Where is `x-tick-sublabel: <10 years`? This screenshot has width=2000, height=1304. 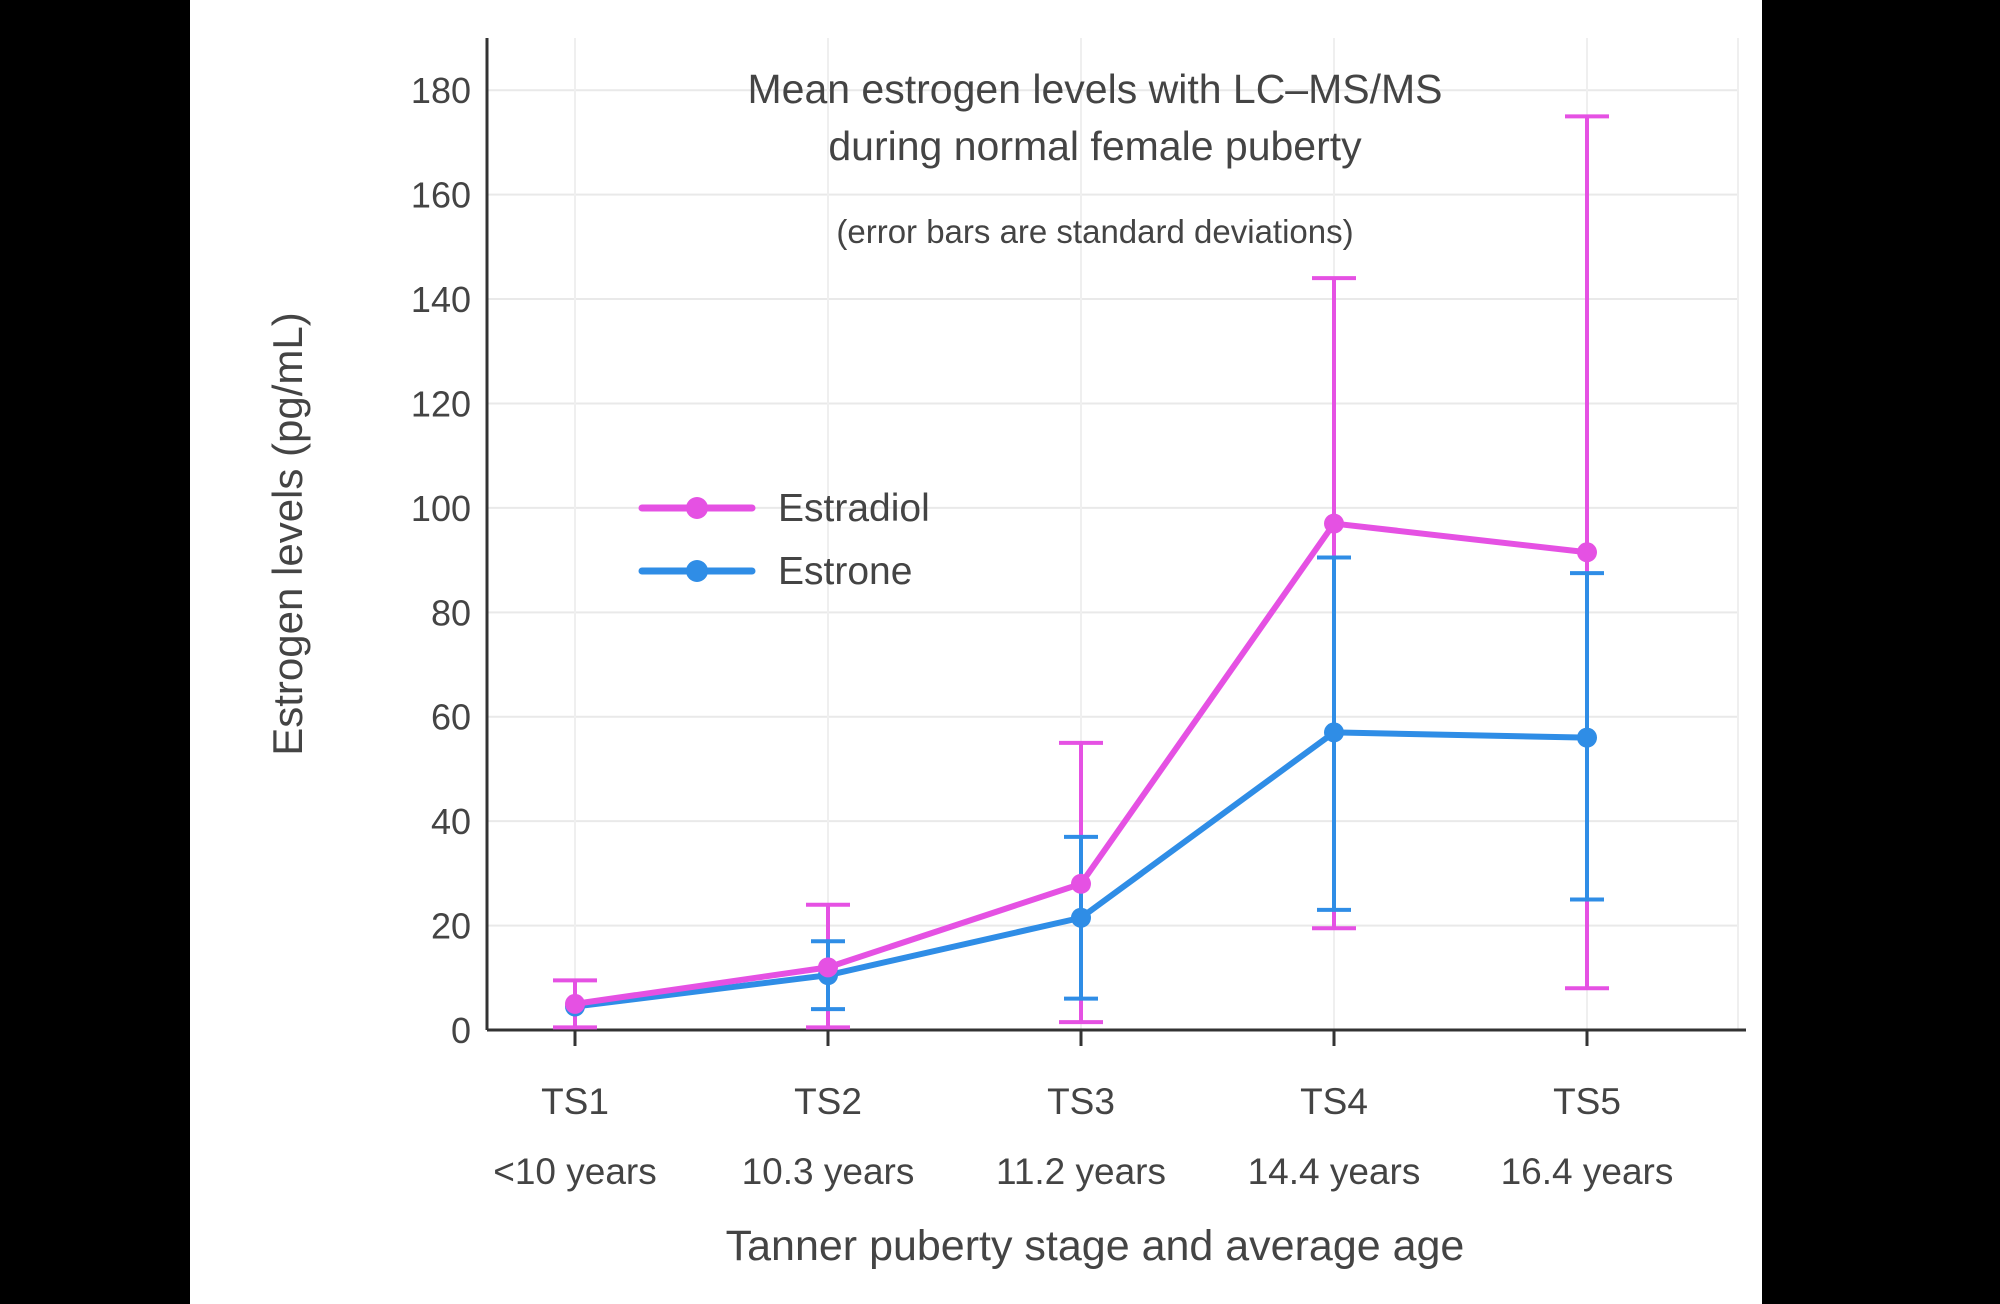
x-tick-sublabel: <10 years is located at coordinates (575, 1171).